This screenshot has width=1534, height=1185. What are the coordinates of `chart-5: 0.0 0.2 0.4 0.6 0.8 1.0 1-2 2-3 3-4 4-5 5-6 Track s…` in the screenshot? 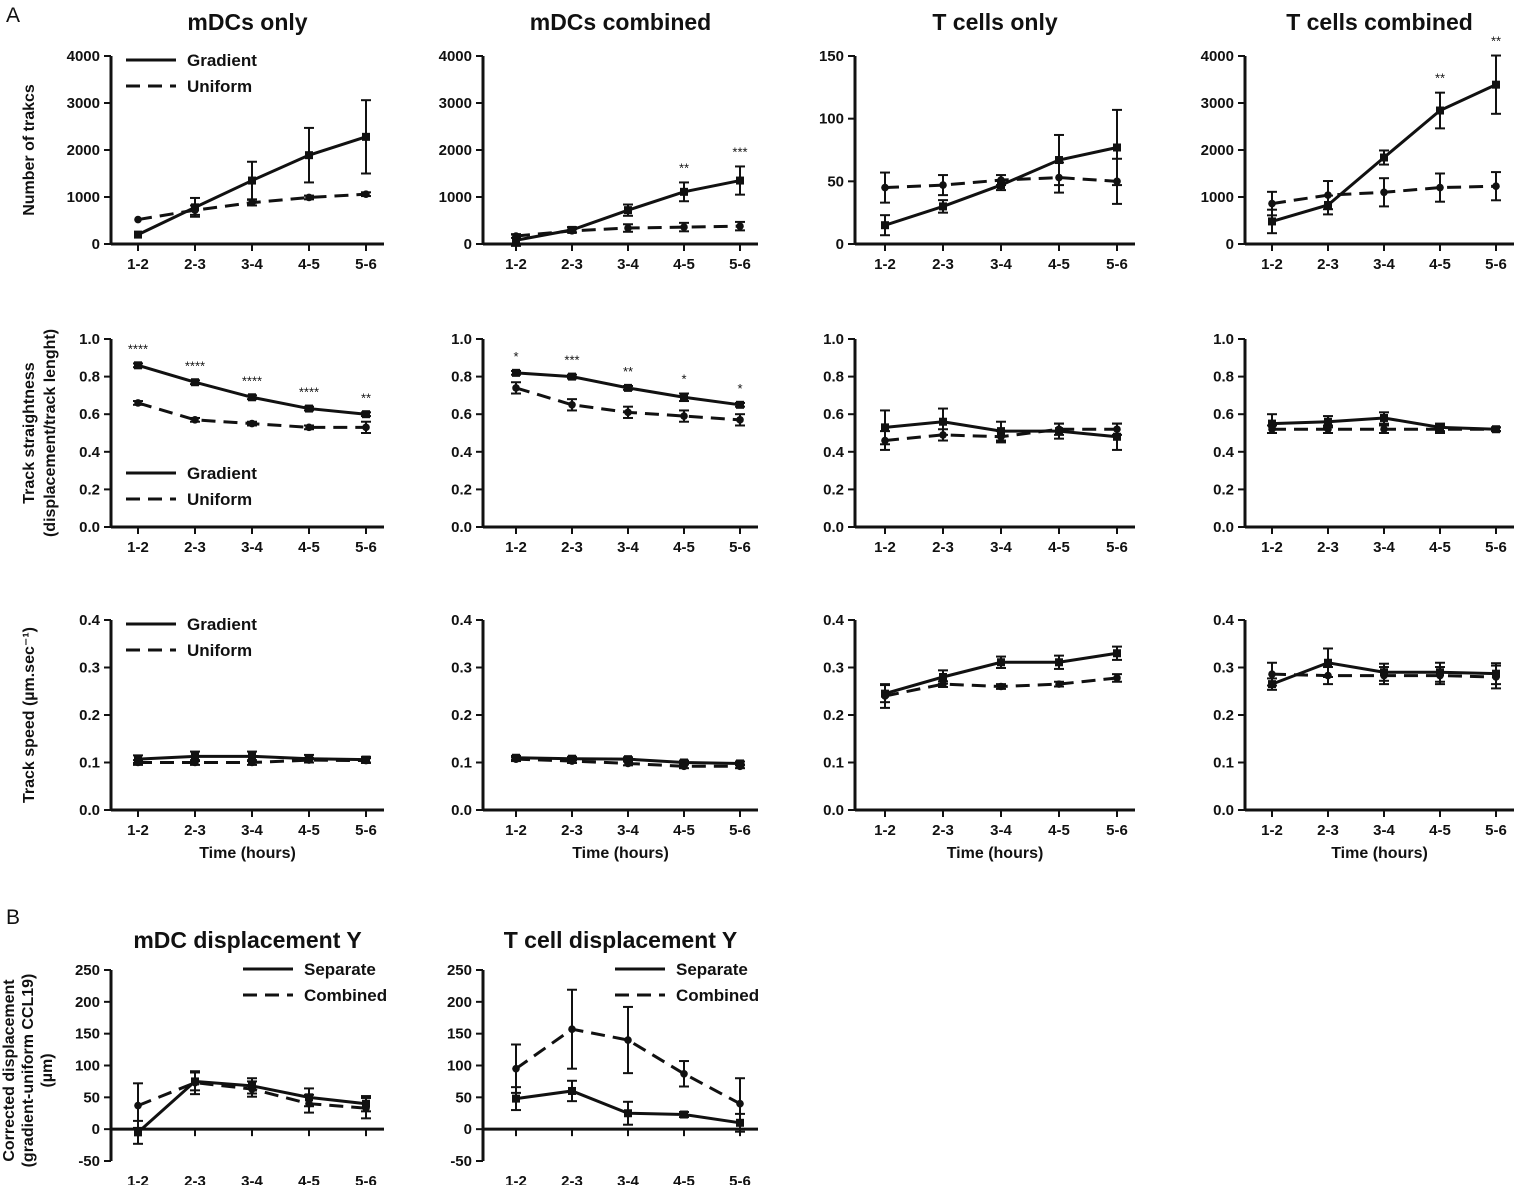 It's located at (202, 442).